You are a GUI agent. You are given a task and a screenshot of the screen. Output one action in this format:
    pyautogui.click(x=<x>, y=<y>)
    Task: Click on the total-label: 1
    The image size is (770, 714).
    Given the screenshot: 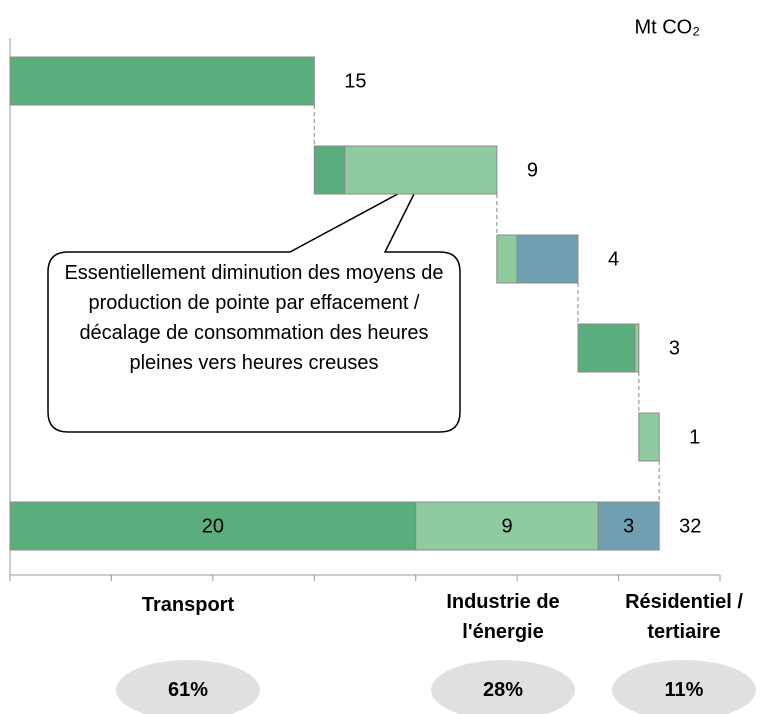 What is the action you would take?
    pyautogui.click(x=694, y=437)
    